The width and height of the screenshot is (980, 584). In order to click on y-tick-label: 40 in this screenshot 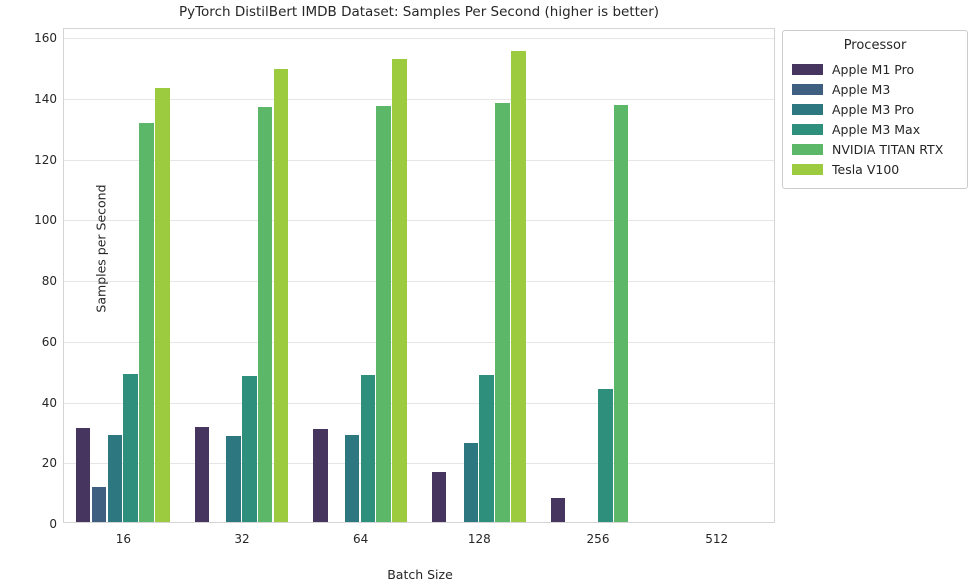, I will do `click(49, 402)`.